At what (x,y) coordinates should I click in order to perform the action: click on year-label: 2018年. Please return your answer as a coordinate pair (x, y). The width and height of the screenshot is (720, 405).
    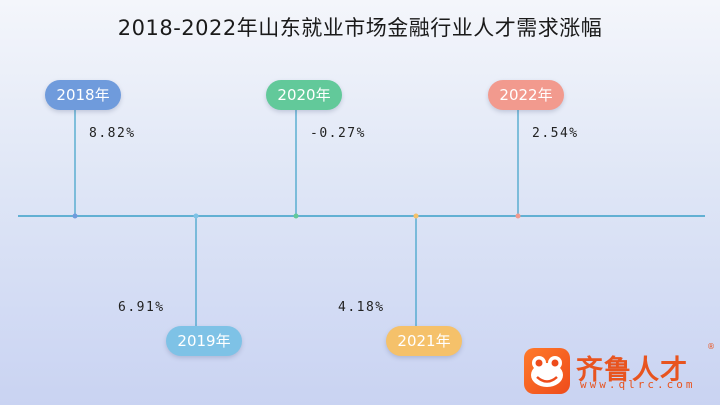
    Looking at the image, I should click on (83, 95).